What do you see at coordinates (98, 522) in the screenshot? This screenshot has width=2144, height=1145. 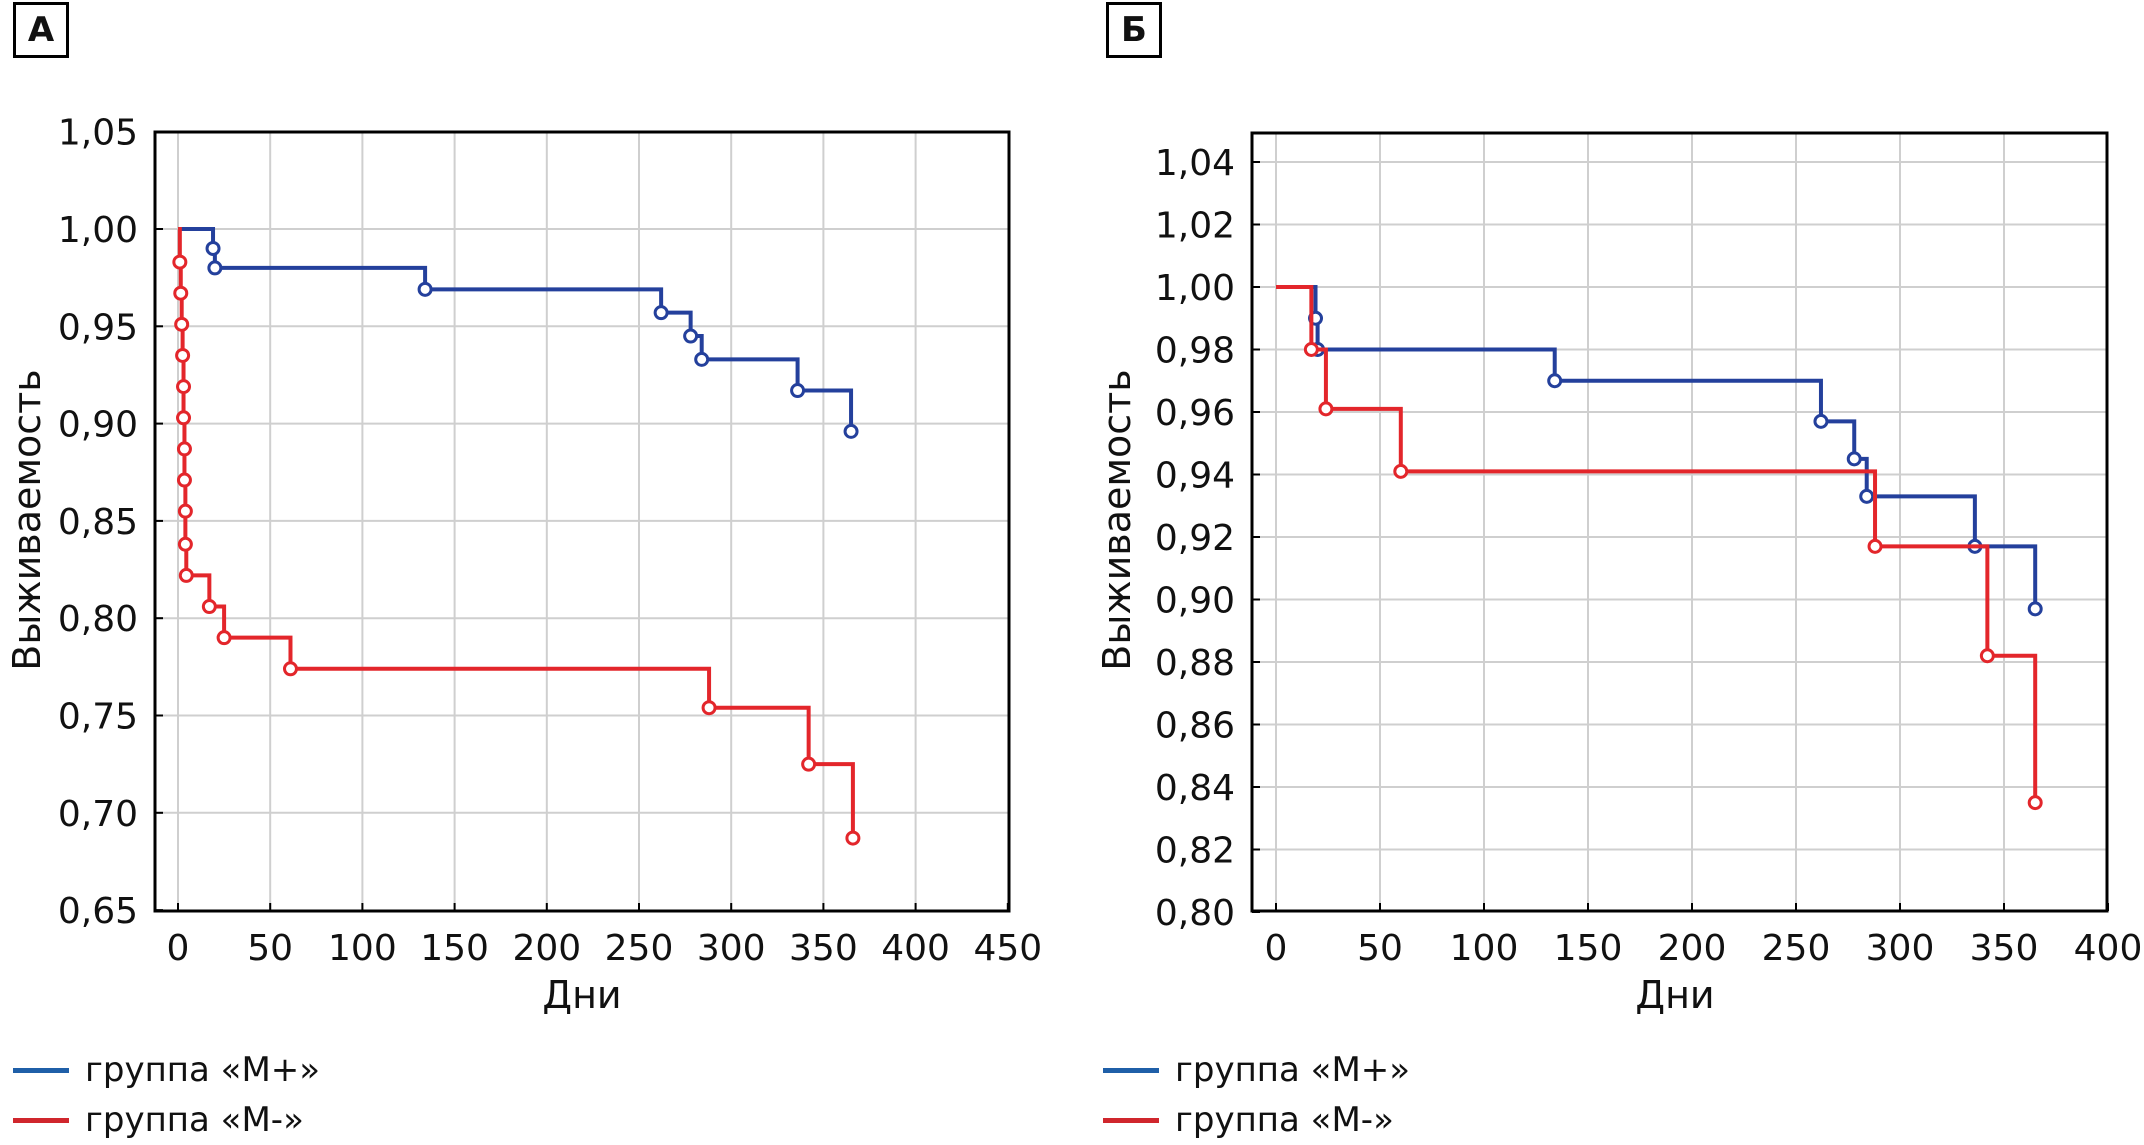 I see `y-tick-label: 0,85` at bounding box center [98, 522].